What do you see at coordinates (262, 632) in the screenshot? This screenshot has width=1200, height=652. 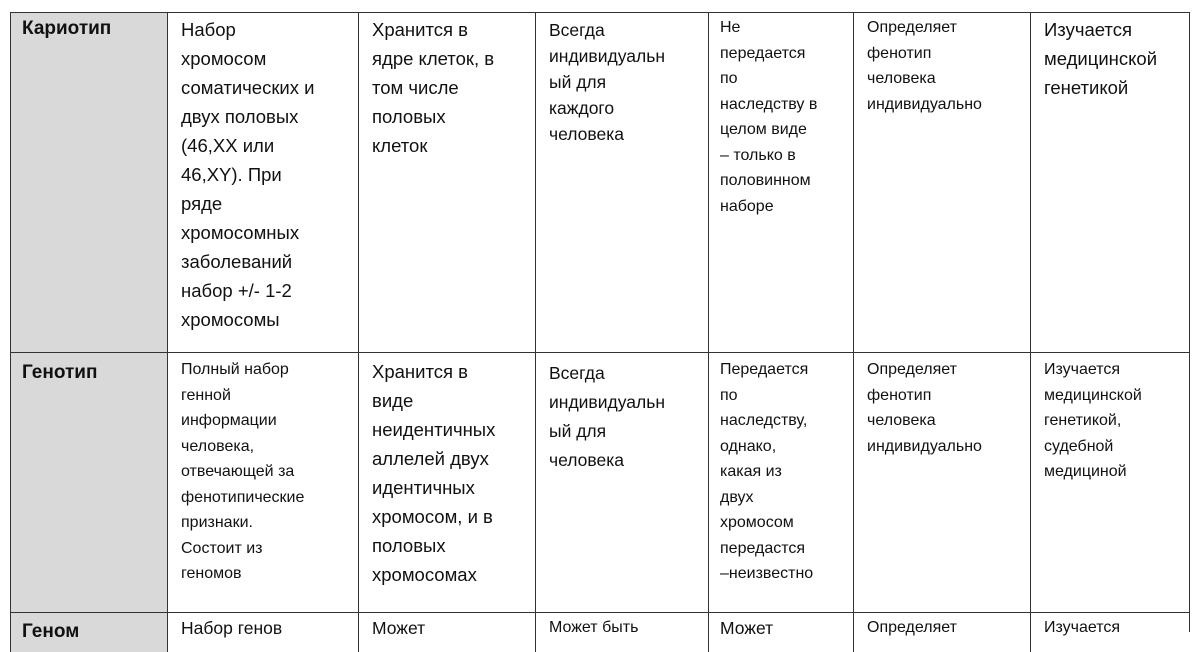 I see `table-cell: Набор генов` at bounding box center [262, 632].